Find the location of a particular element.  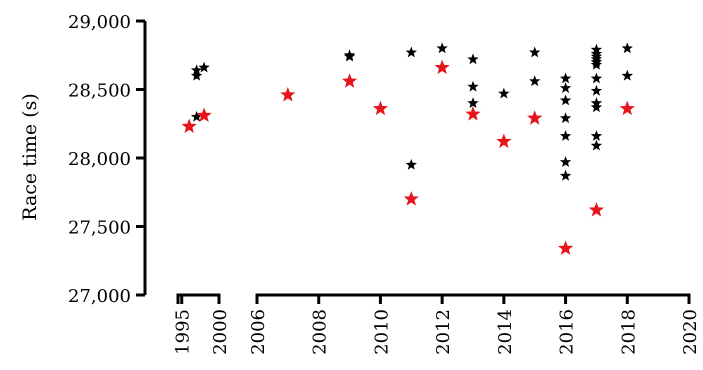

y-tick-label: 28,500 is located at coordinates (99, 91).